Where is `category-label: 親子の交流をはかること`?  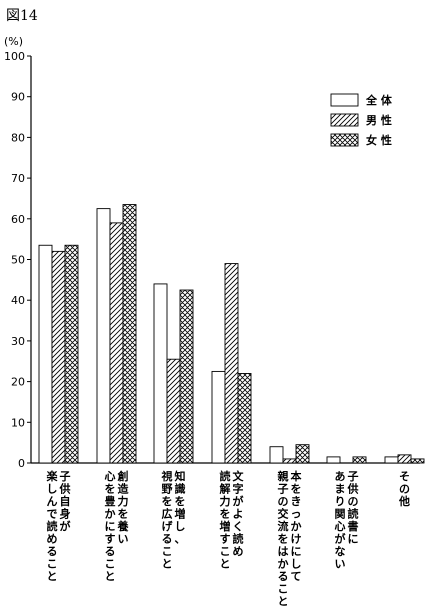
category-label: 親子の交流をはかること is located at coordinates (283, 538).